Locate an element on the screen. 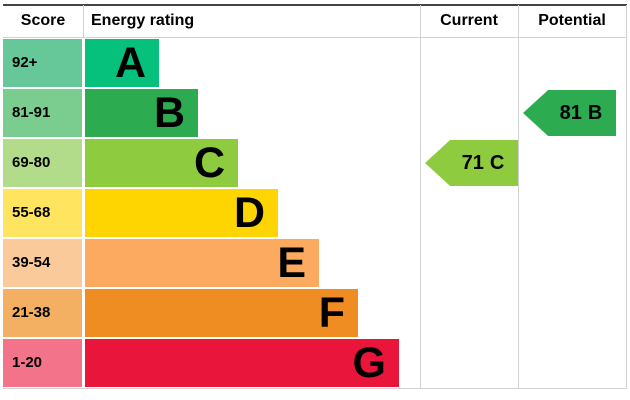 The height and width of the screenshot is (400, 630). band-bar-b: B is located at coordinates (141, 113).